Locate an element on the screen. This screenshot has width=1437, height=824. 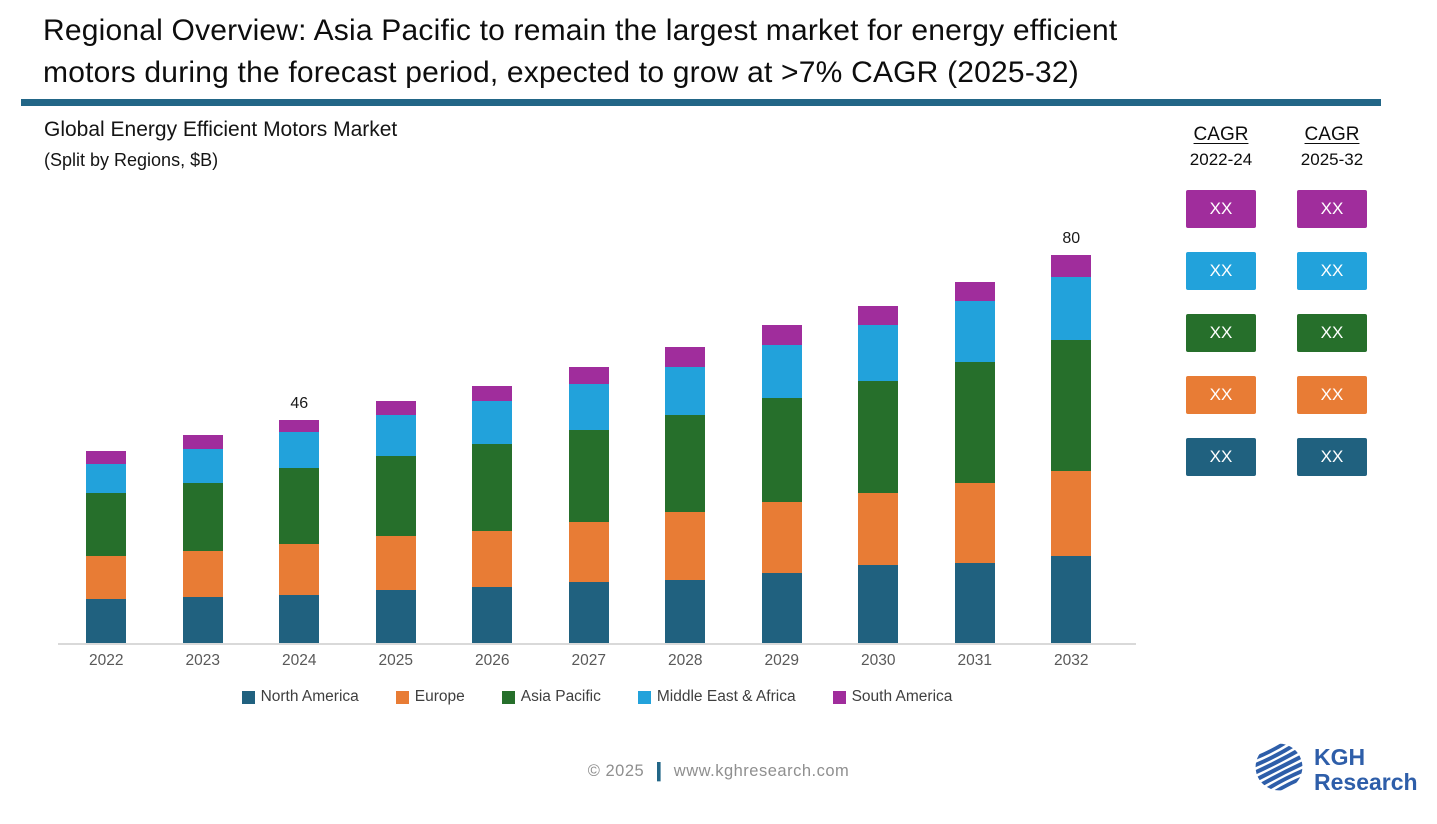
bar-segment-2031-north-america is located at coordinates (974, 602).